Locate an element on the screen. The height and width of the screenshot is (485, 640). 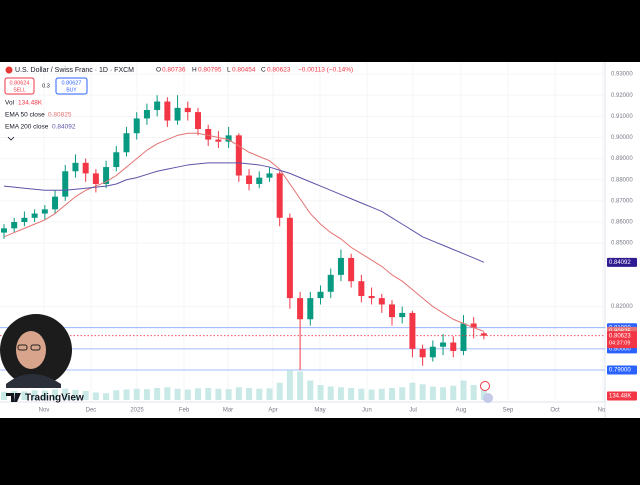
ema200-label: EMA 200 close is located at coordinates (27, 127).